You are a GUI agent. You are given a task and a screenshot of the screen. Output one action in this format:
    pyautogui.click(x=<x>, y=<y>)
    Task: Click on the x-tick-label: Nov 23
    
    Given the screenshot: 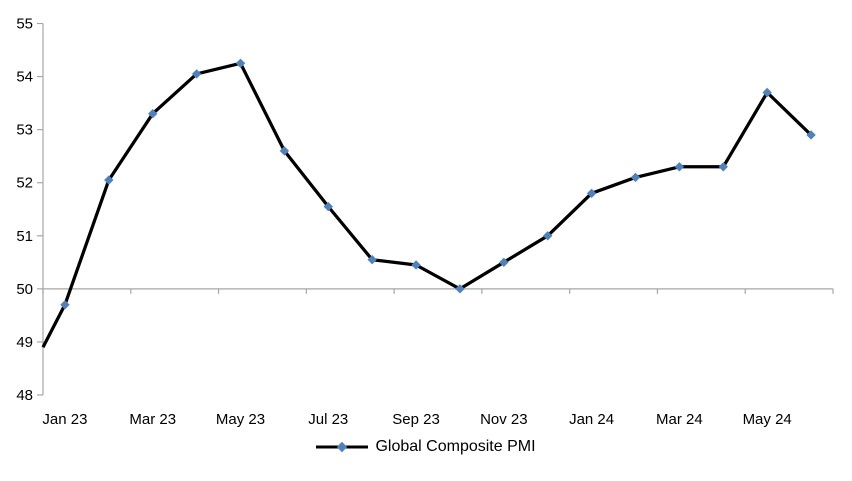 What is the action you would take?
    pyautogui.click(x=504, y=419)
    